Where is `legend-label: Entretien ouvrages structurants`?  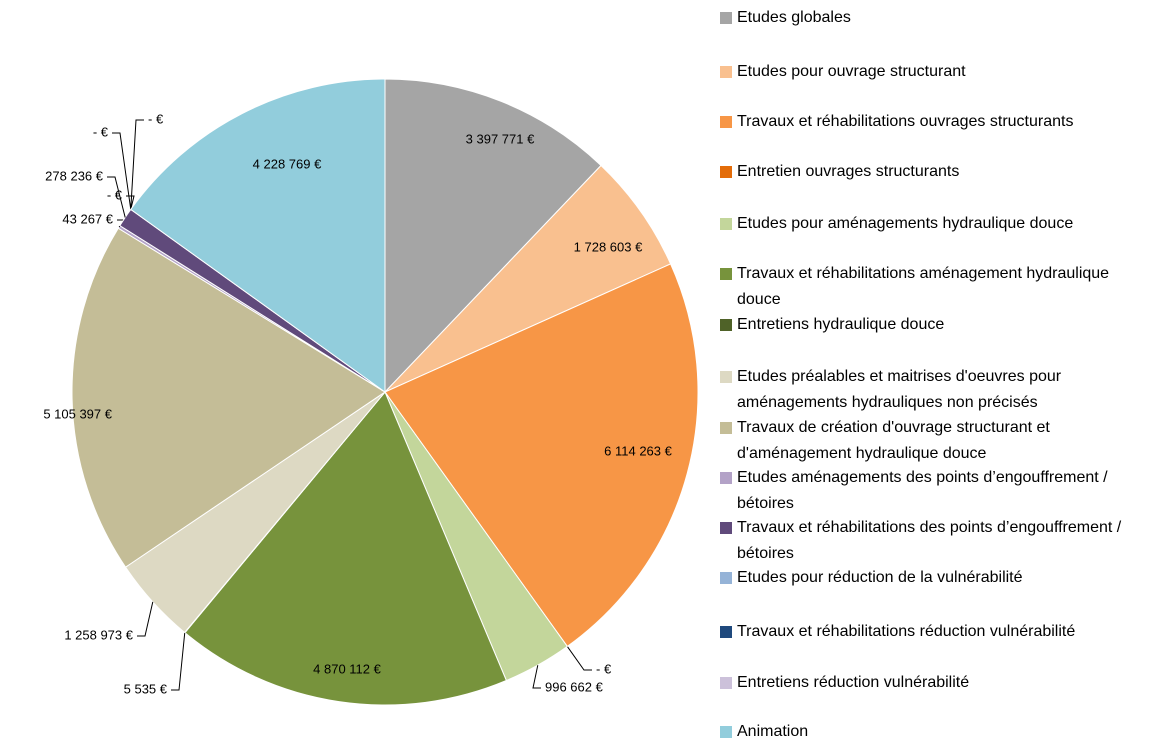
legend-label: Entretien ouvrages structurants is located at coordinates (848, 171).